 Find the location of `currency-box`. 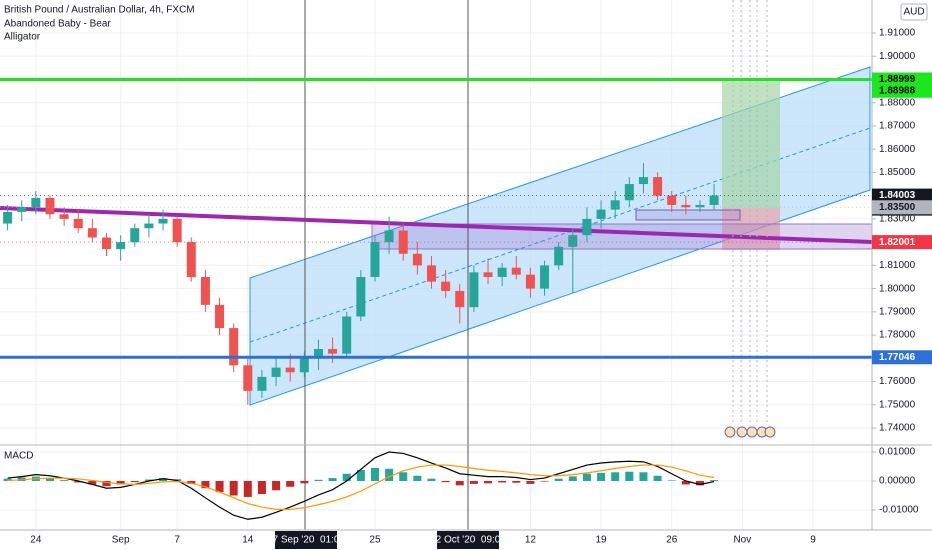

currency-box is located at coordinates (914, 12).